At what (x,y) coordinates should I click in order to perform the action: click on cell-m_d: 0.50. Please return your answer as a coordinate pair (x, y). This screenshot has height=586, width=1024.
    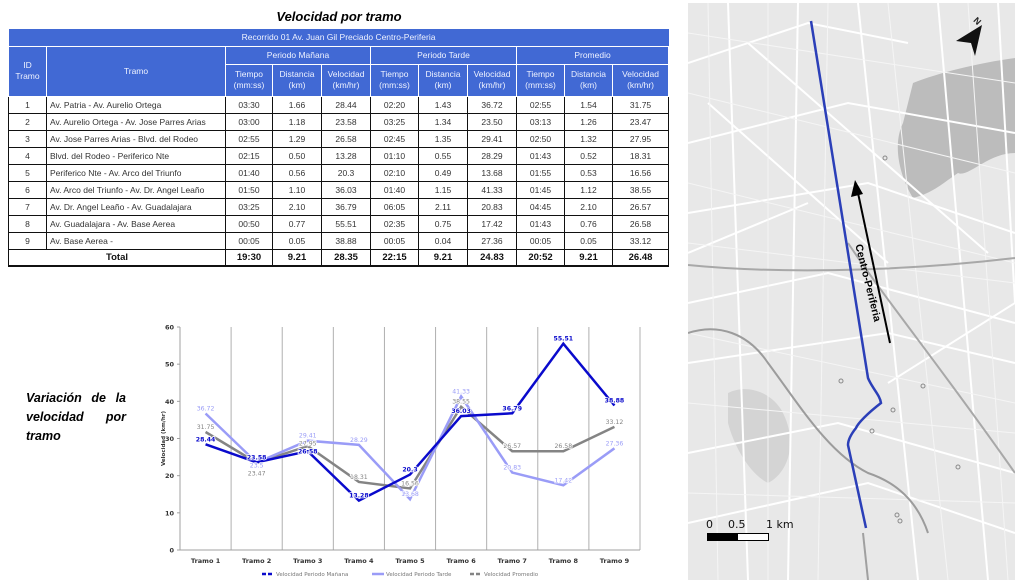
    Looking at the image, I should click on (297, 155).